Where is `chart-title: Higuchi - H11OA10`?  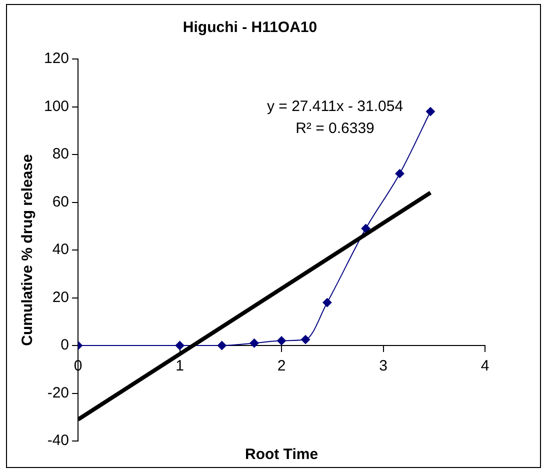 chart-title: Higuchi - H11OA10 is located at coordinates (250, 27).